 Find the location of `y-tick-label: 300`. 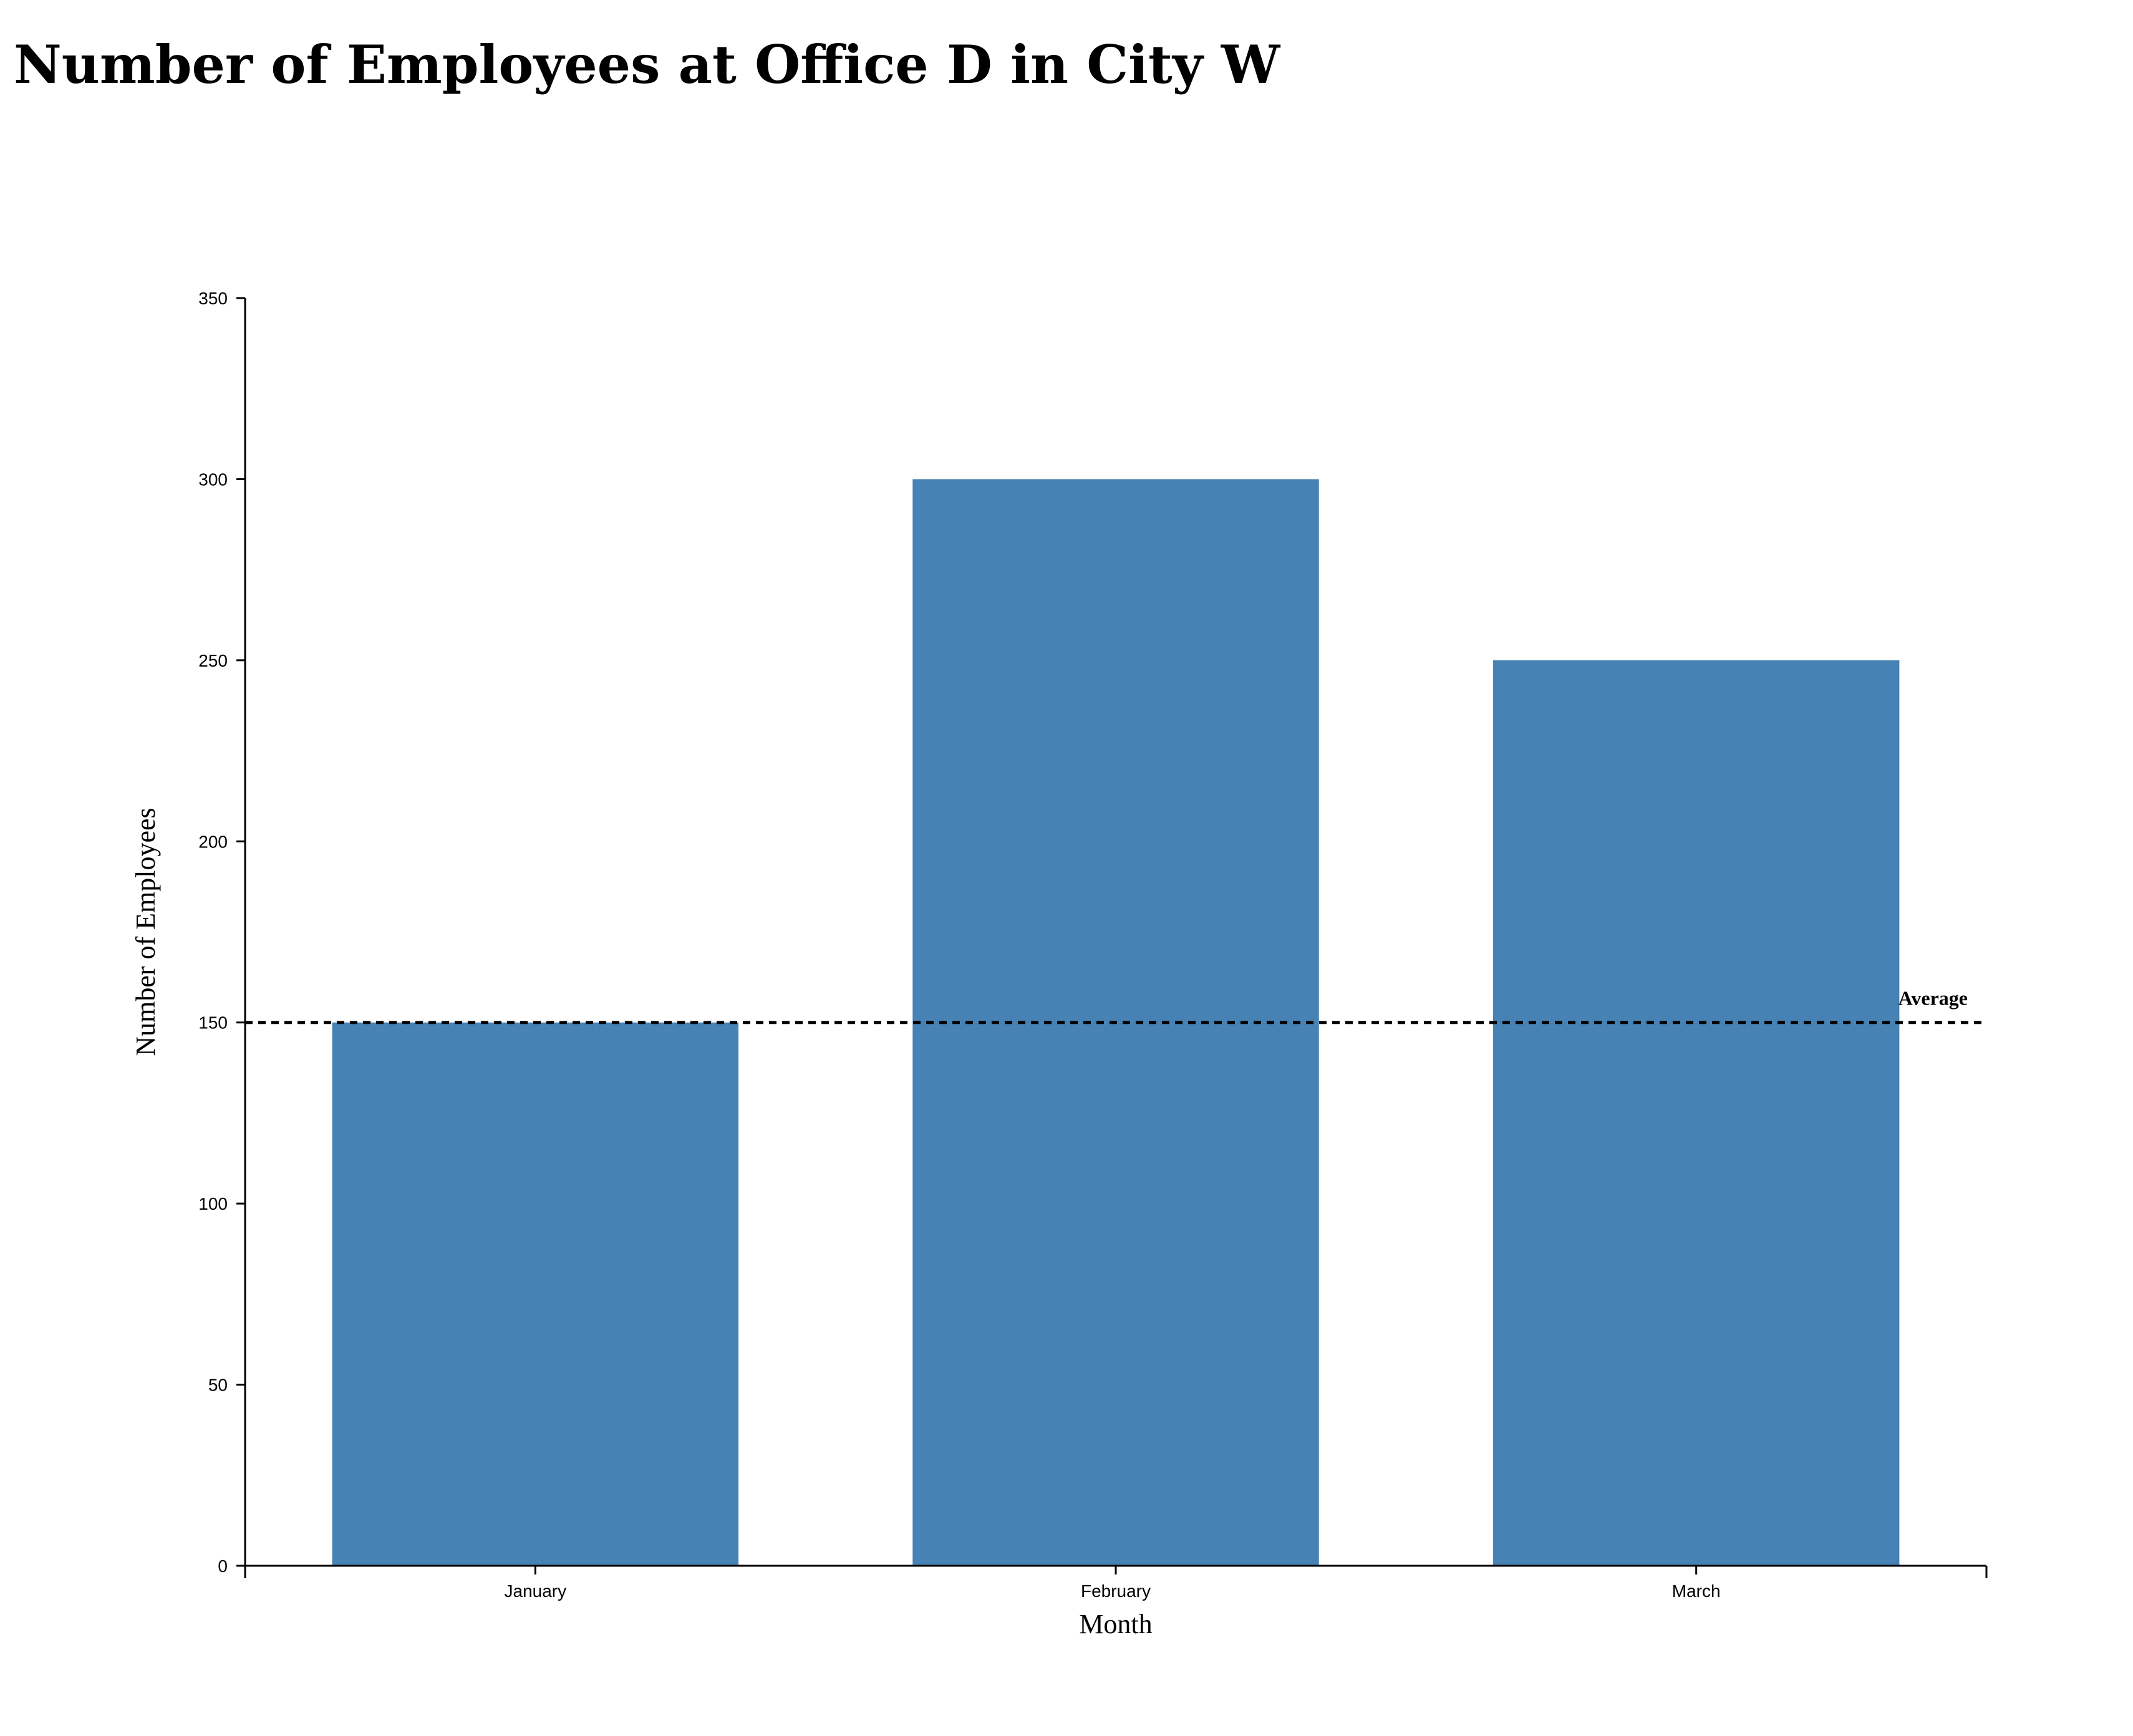

y-tick-label: 300 is located at coordinates (213, 479).